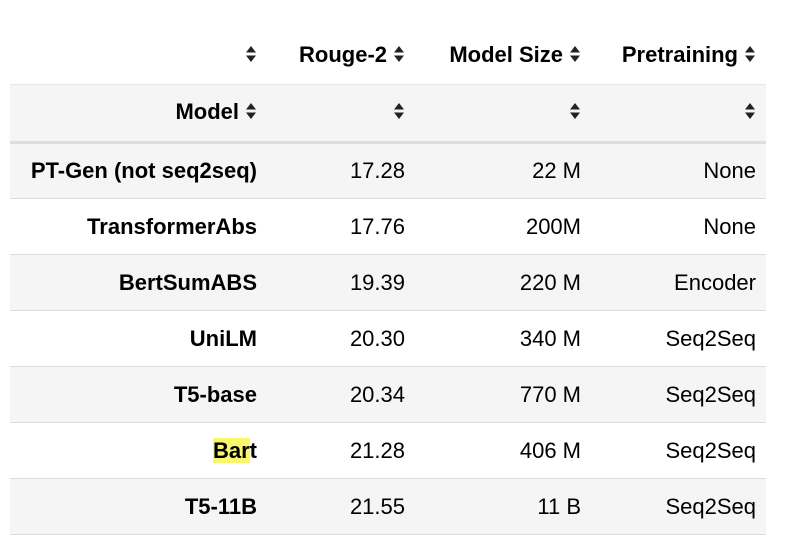 The image size is (802, 550). I want to click on column-header-row: Rouge-2 Model Size Pretraining, so click(388, 56).